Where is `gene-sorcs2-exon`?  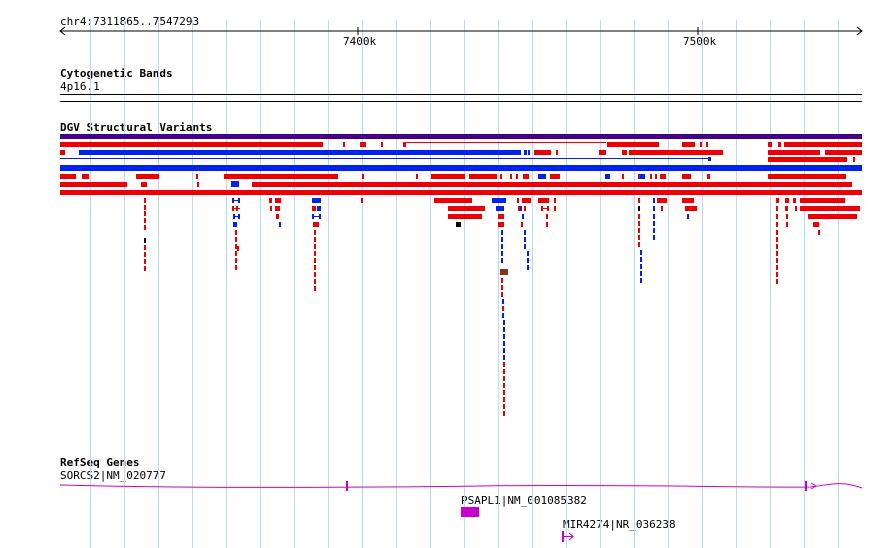
gene-sorcs2-exon is located at coordinates (347, 486).